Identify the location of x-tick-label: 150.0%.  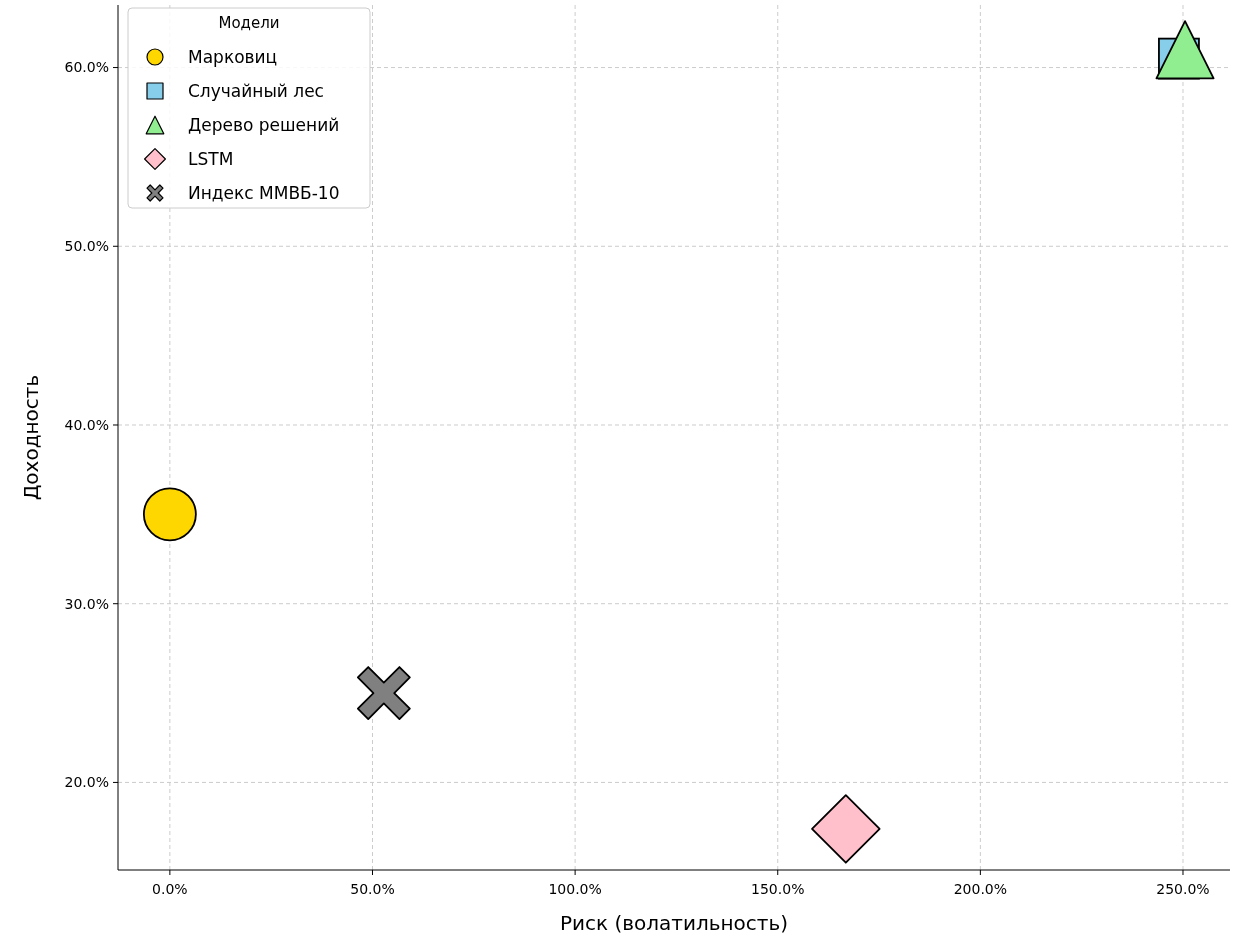
(778, 889).